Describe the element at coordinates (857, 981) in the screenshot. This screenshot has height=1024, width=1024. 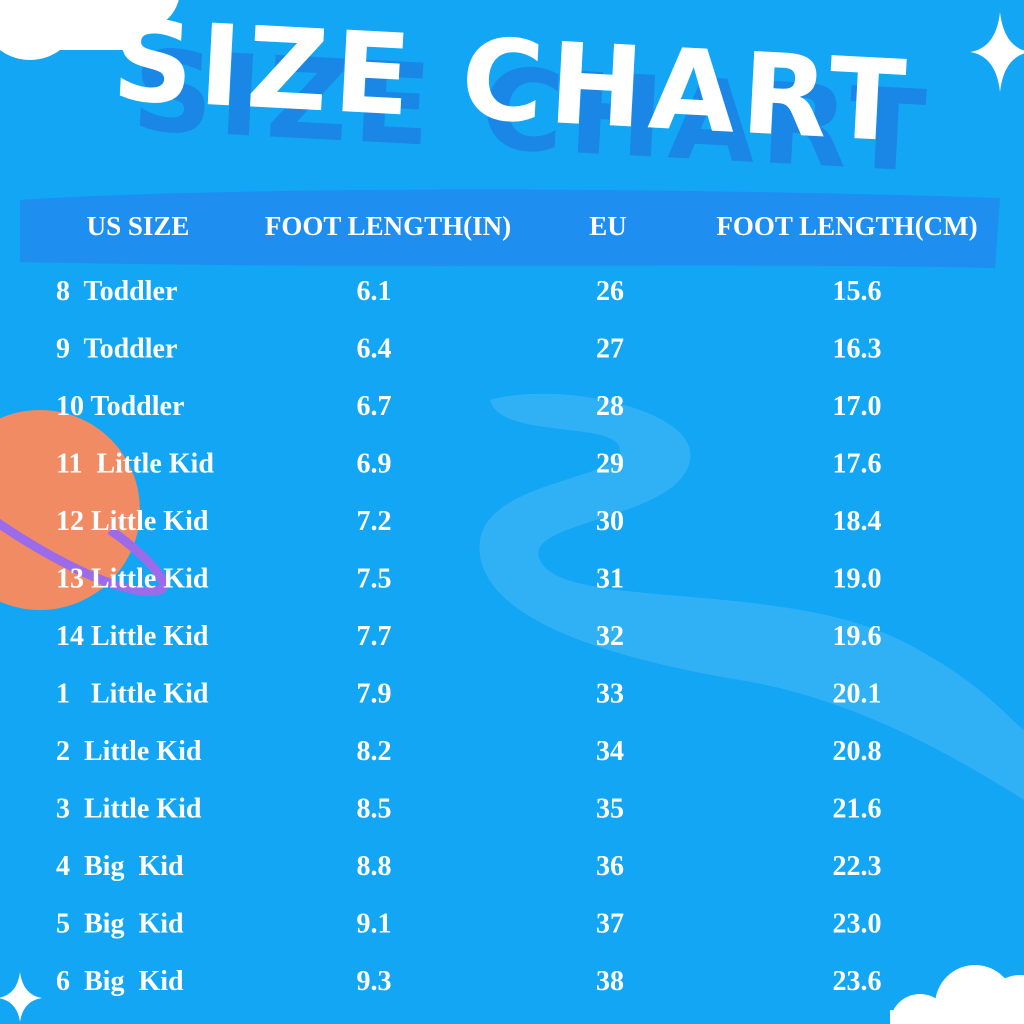
I see `table-cell: 23.6` at that location.